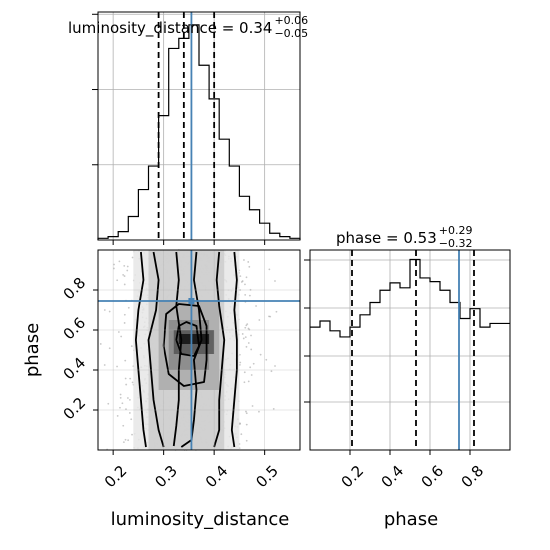  I want to click on x-tick-label-phase: 0.2, so click(353, 477).